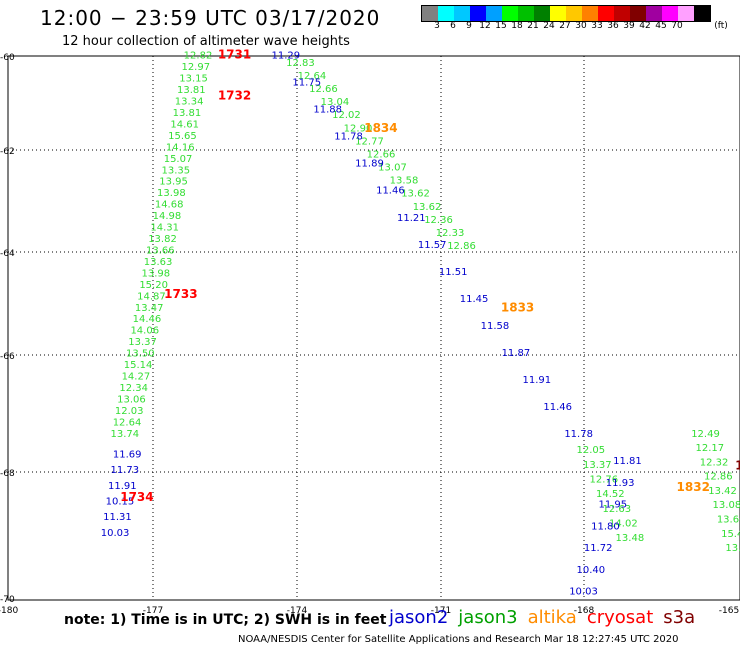 This screenshot has height=650, width=740. Describe the element at coordinates (730, 534) in the screenshot. I see `wave-height-value: 15.41` at that location.